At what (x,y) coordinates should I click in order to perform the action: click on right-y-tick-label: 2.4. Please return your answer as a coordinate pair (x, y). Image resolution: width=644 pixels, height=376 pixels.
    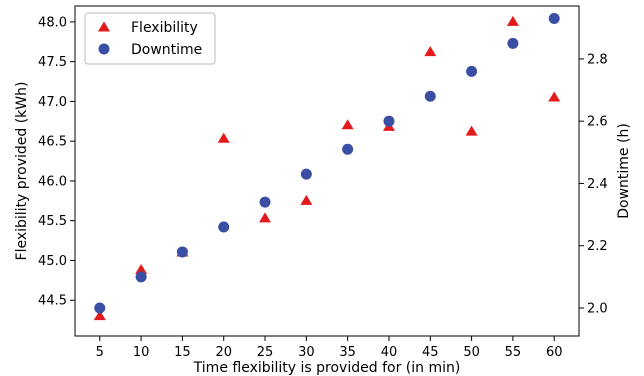
    Looking at the image, I should click on (597, 184).